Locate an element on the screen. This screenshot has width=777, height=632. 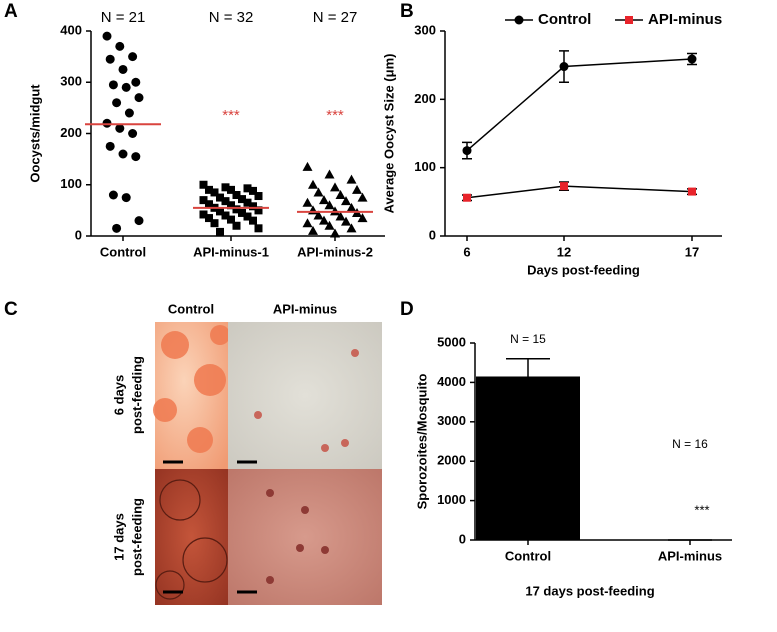
y-tick-label: 200 is located at coordinates (425, 98).